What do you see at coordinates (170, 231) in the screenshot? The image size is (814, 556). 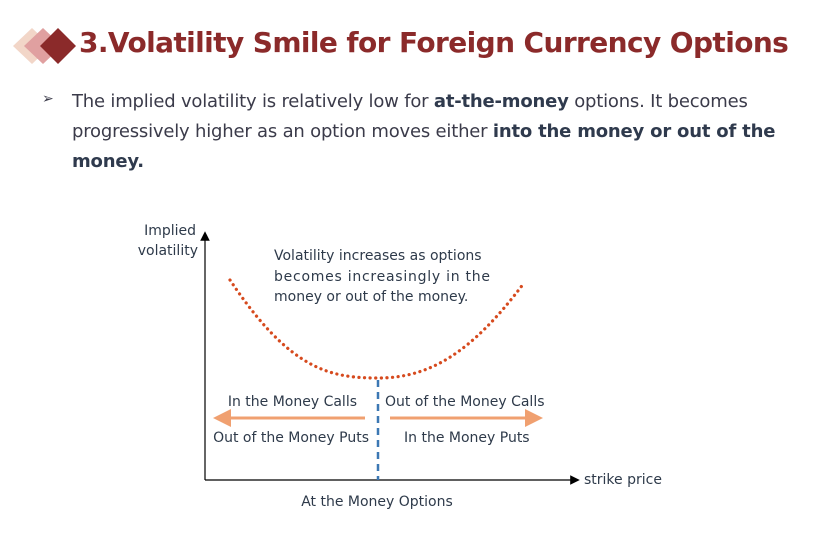 I see `y-axis-label-line1: Implied` at bounding box center [170, 231].